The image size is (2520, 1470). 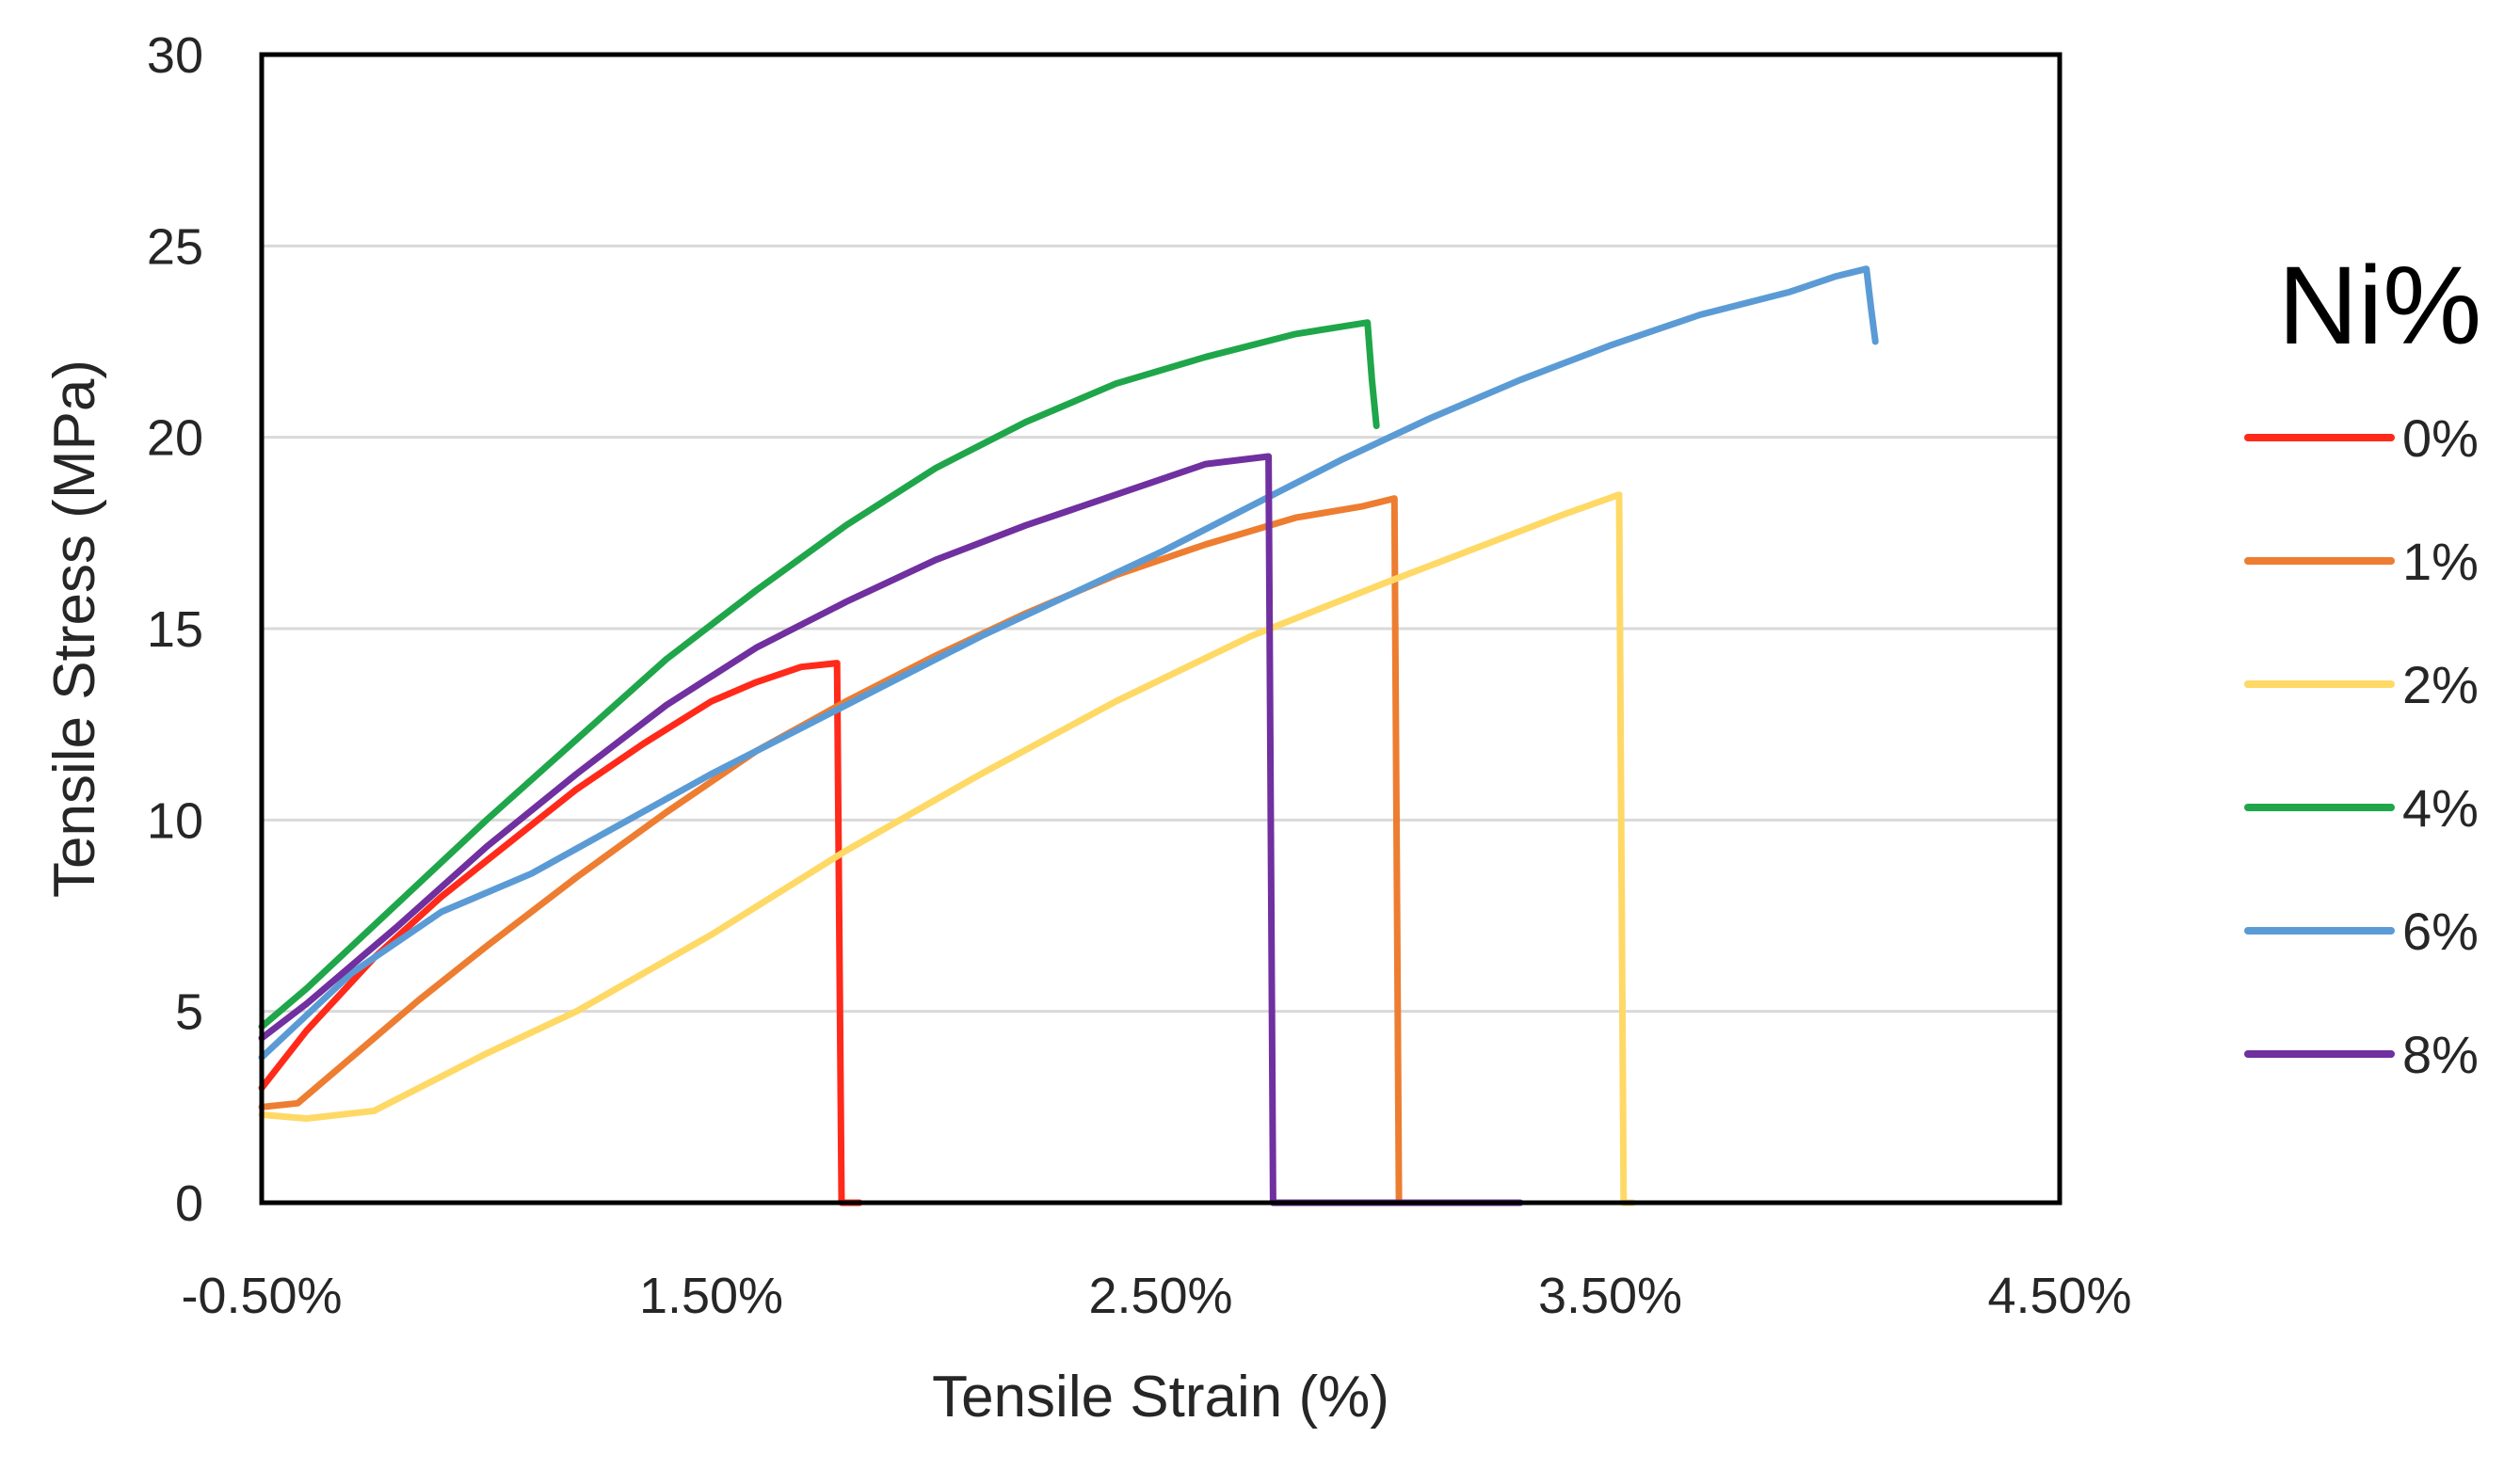 What do you see at coordinates (2440, 1054) in the screenshot?
I see `legend-label-8pct: 8%` at bounding box center [2440, 1054].